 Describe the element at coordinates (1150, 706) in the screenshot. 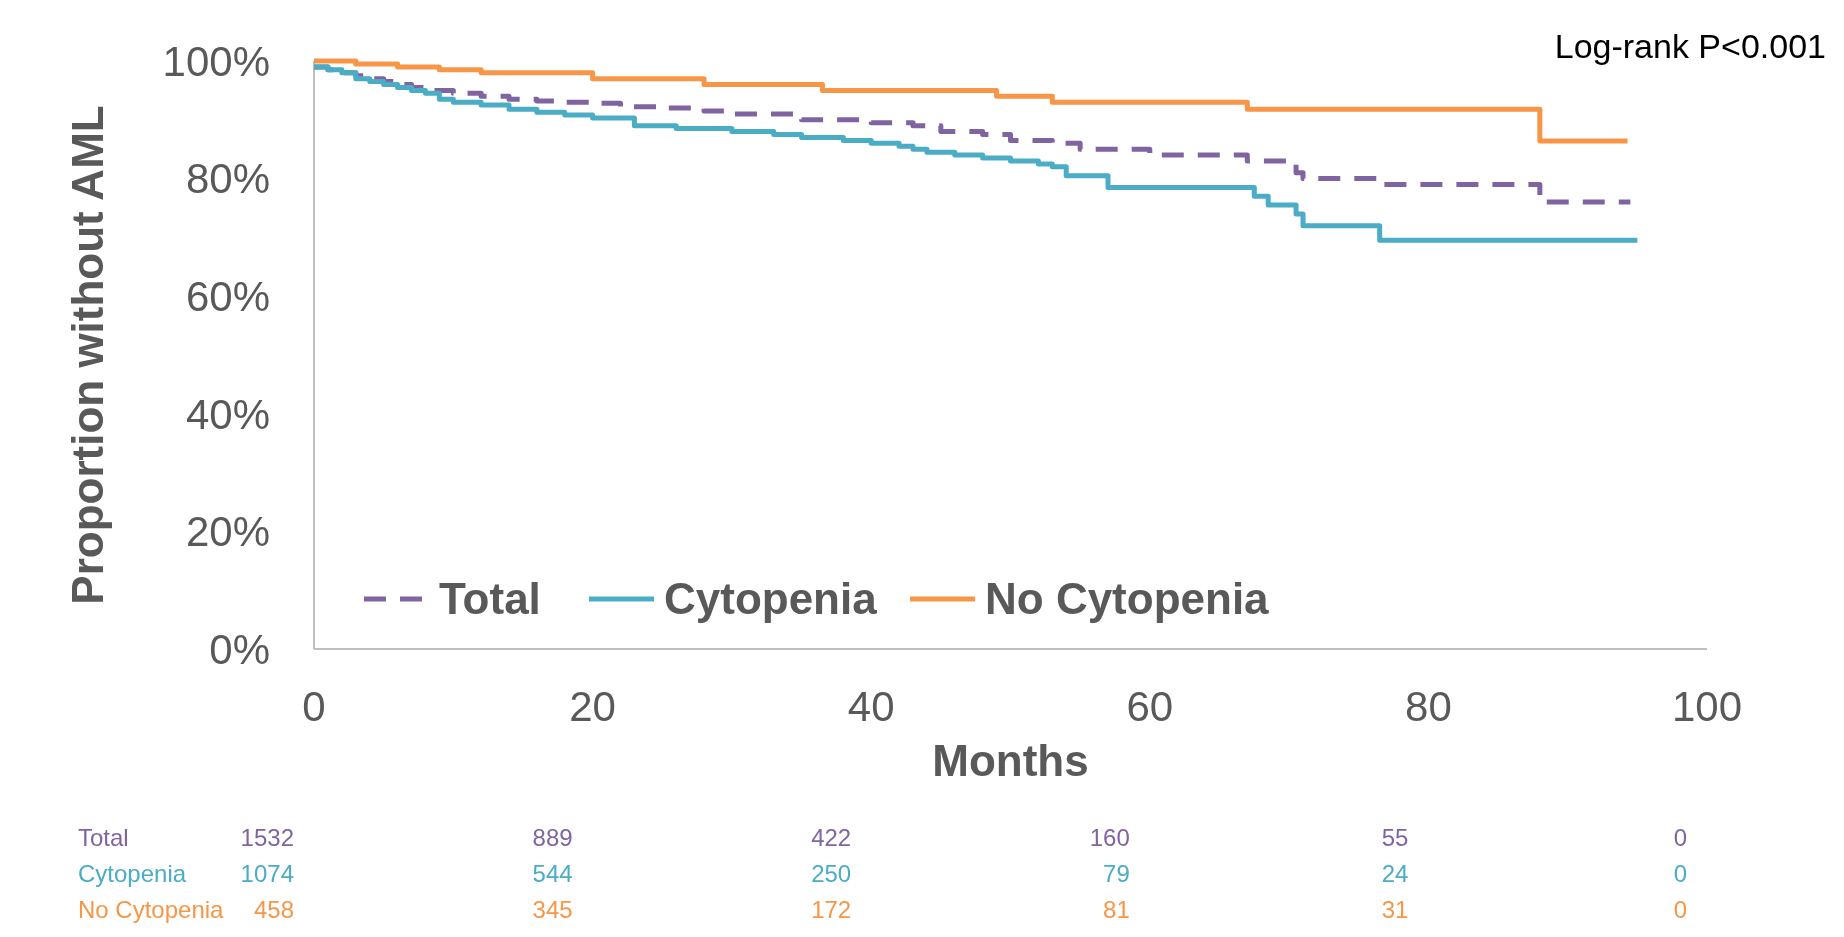

I see `x-tick-label: 60` at that location.